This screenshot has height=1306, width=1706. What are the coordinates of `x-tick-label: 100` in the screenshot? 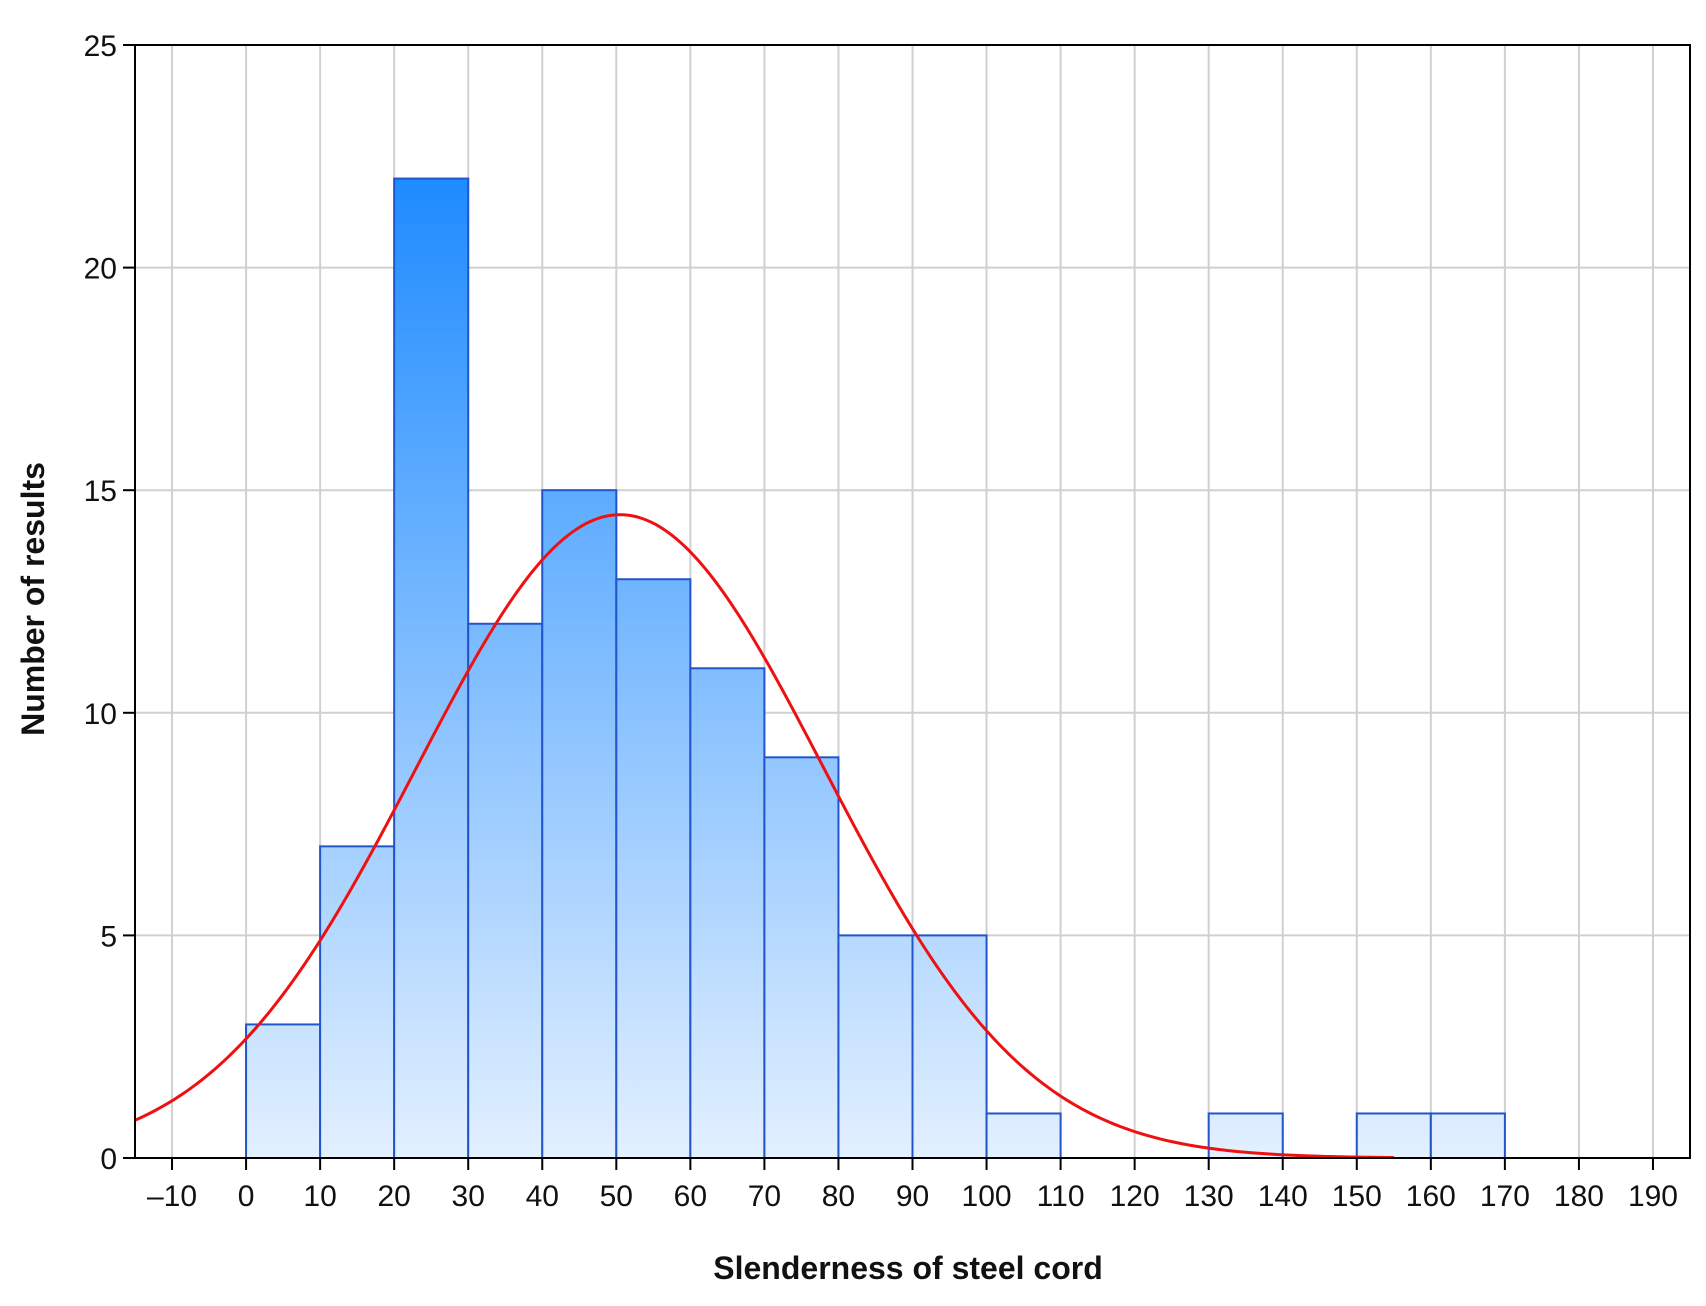 It's located at (987, 1196).